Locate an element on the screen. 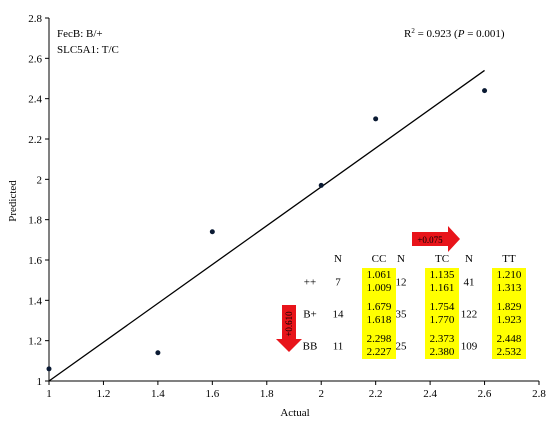  y-tick-label: 2.8 is located at coordinates (35, 19).